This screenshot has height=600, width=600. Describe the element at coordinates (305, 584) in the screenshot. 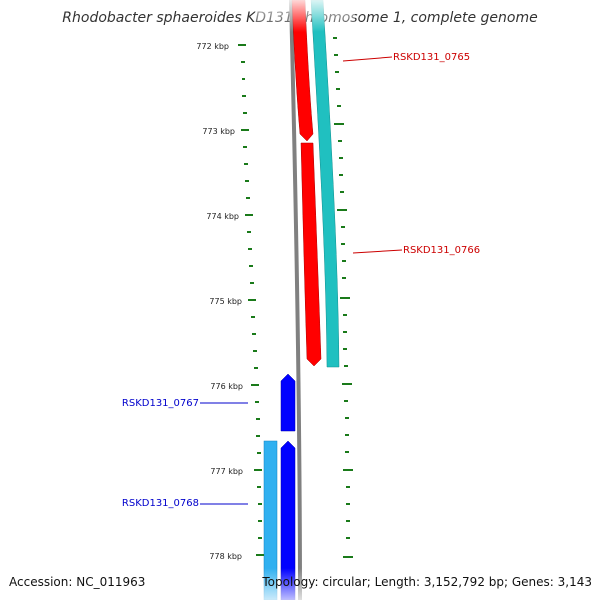

I see `fade-bottom` at that location.